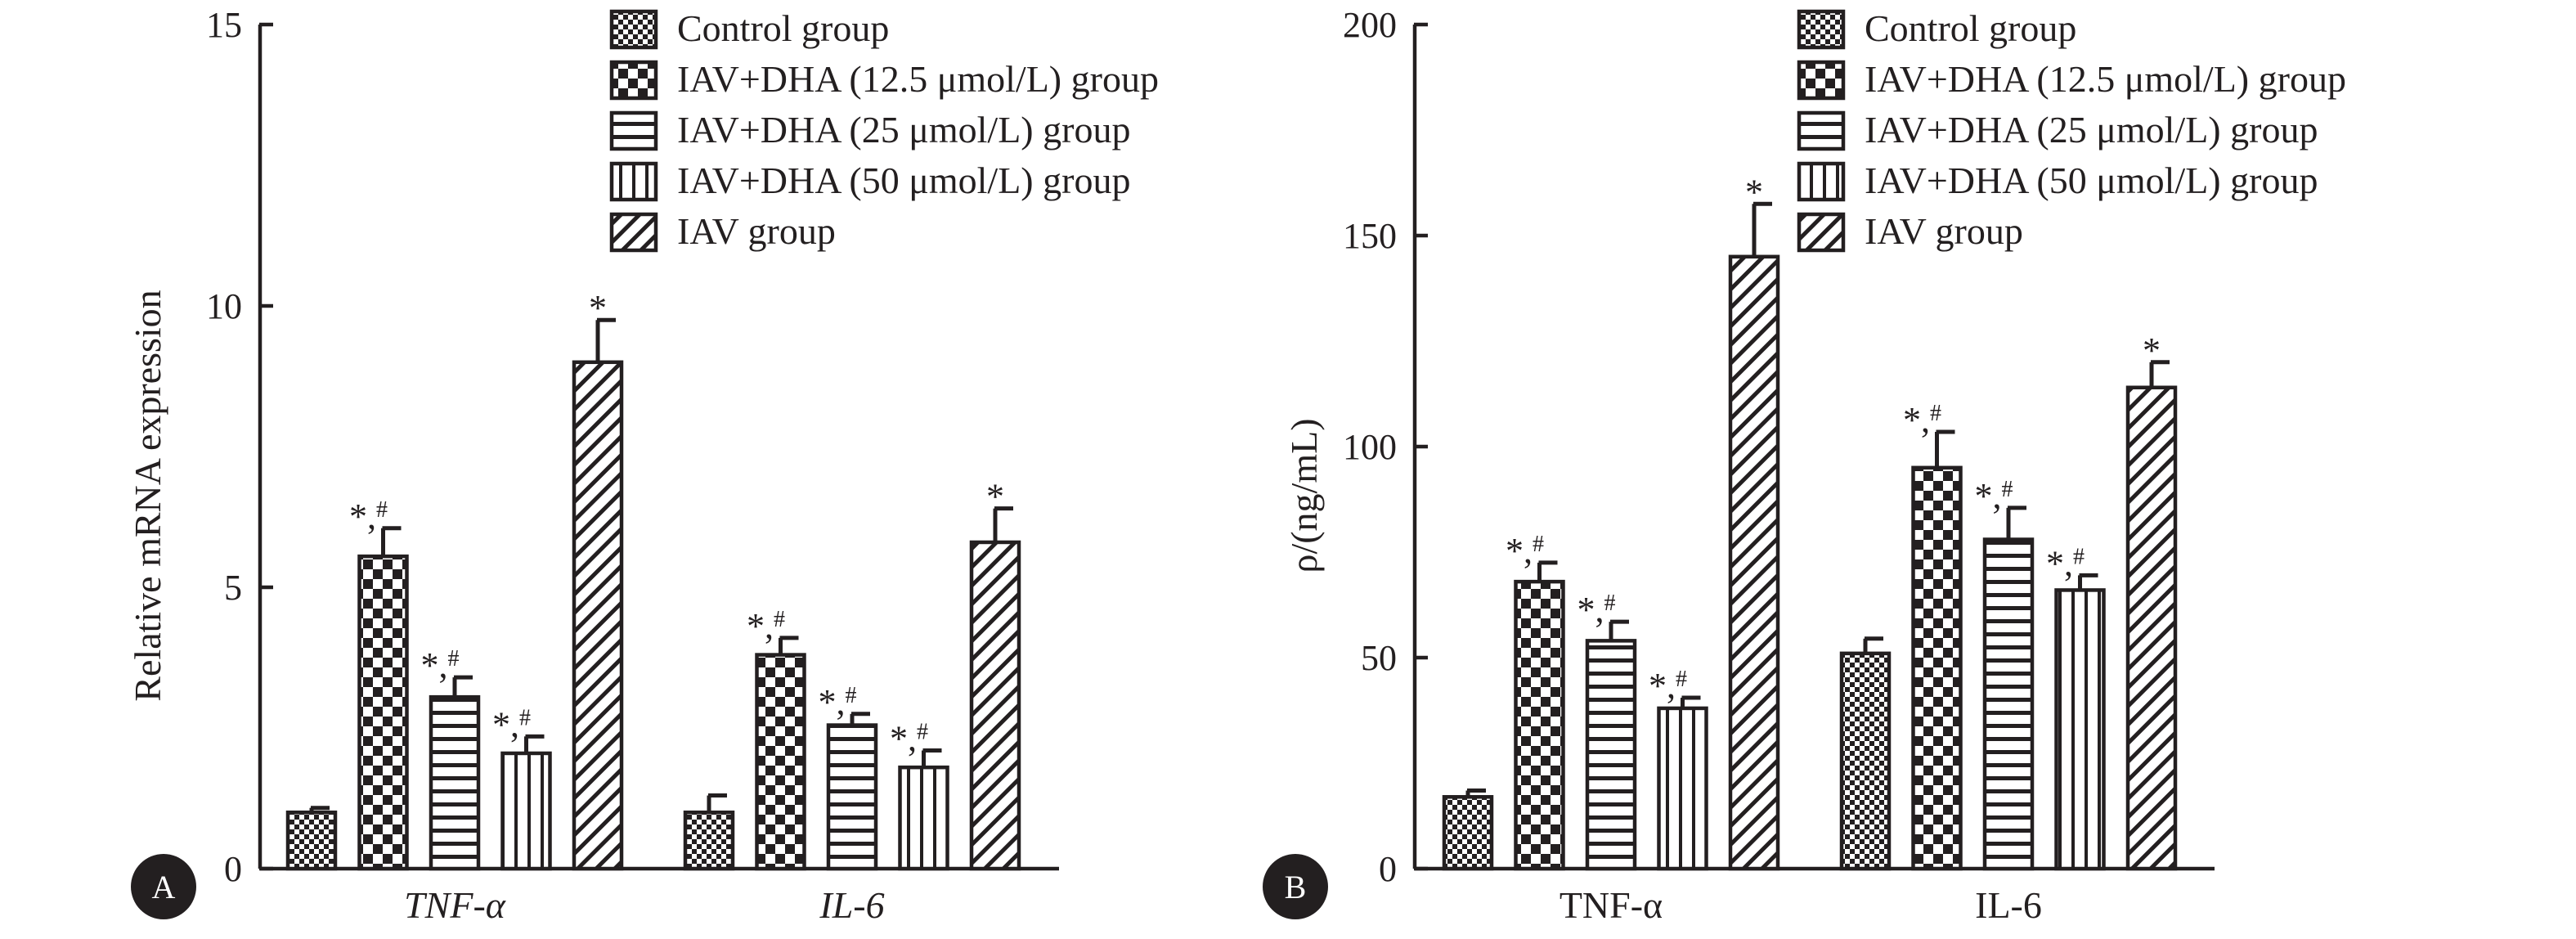  What do you see at coordinates (148, 495) in the screenshot?
I see `y-axis-title: Relative mRNA expression` at bounding box center [148, 495].